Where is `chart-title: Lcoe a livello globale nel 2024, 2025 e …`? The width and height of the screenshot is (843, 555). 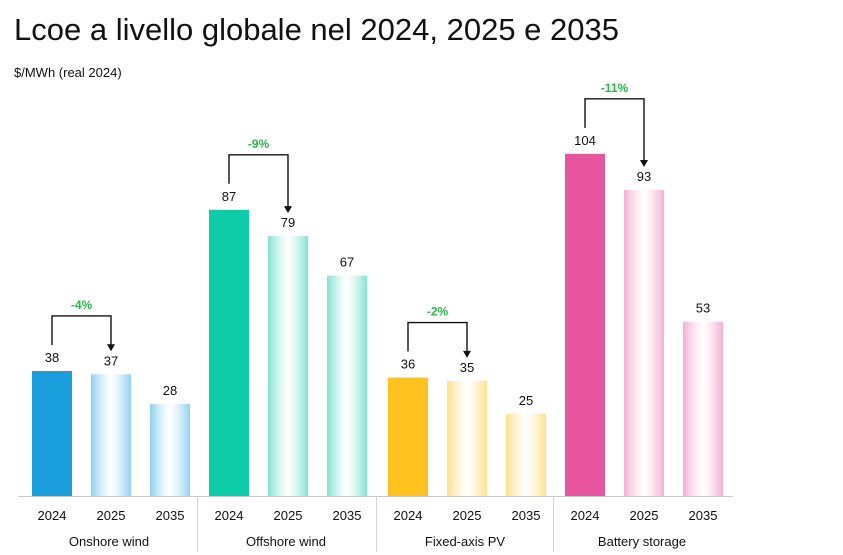 chart-title: Lcoe a livello globale nel 2024, 2025 e … is located at coordinates (316, 29).